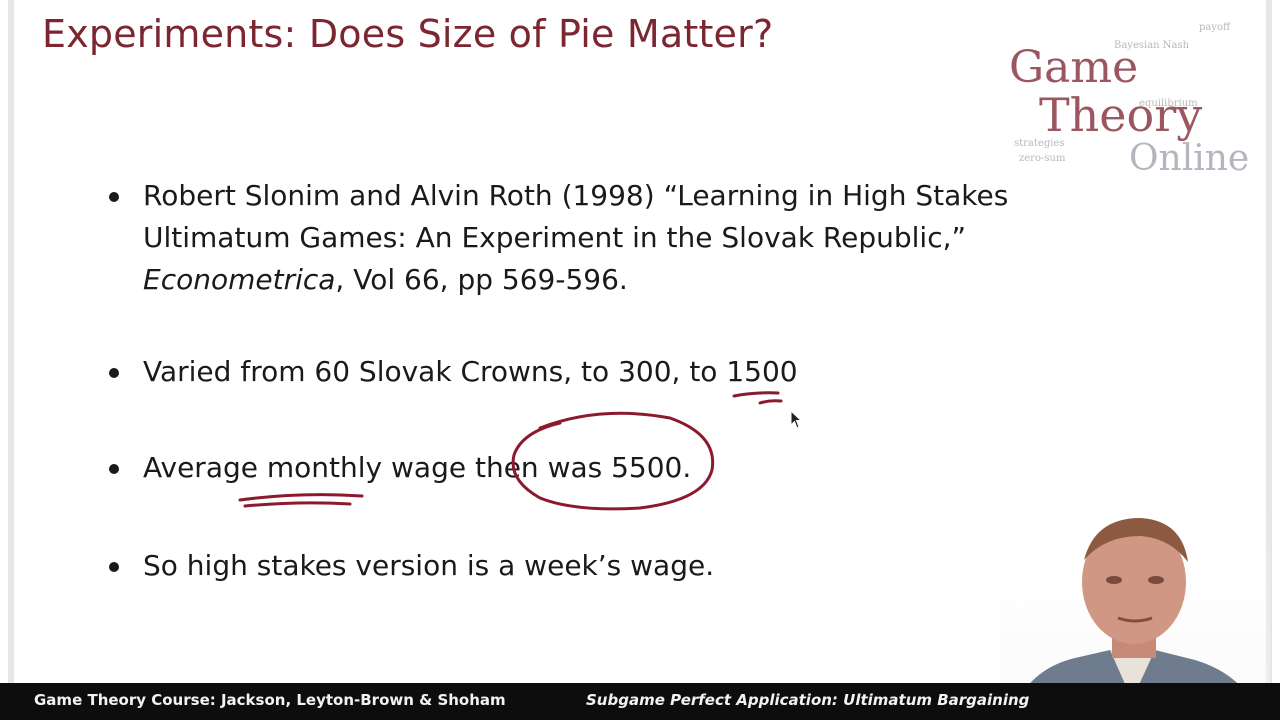  I want to click on logo-word-game: Game, so click(1074, 67).